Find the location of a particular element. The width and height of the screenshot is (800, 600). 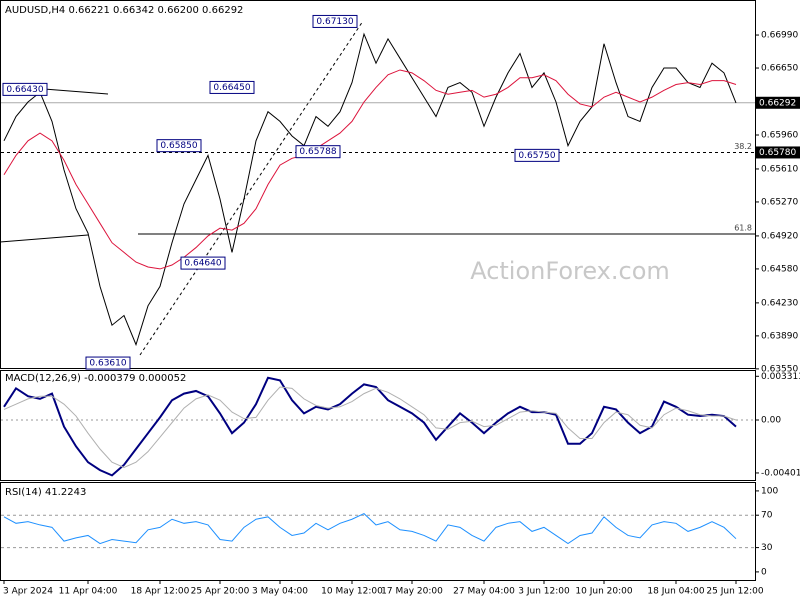

x-tick-label: 25 Jun 12:00 is located at coordinates (734, 592).